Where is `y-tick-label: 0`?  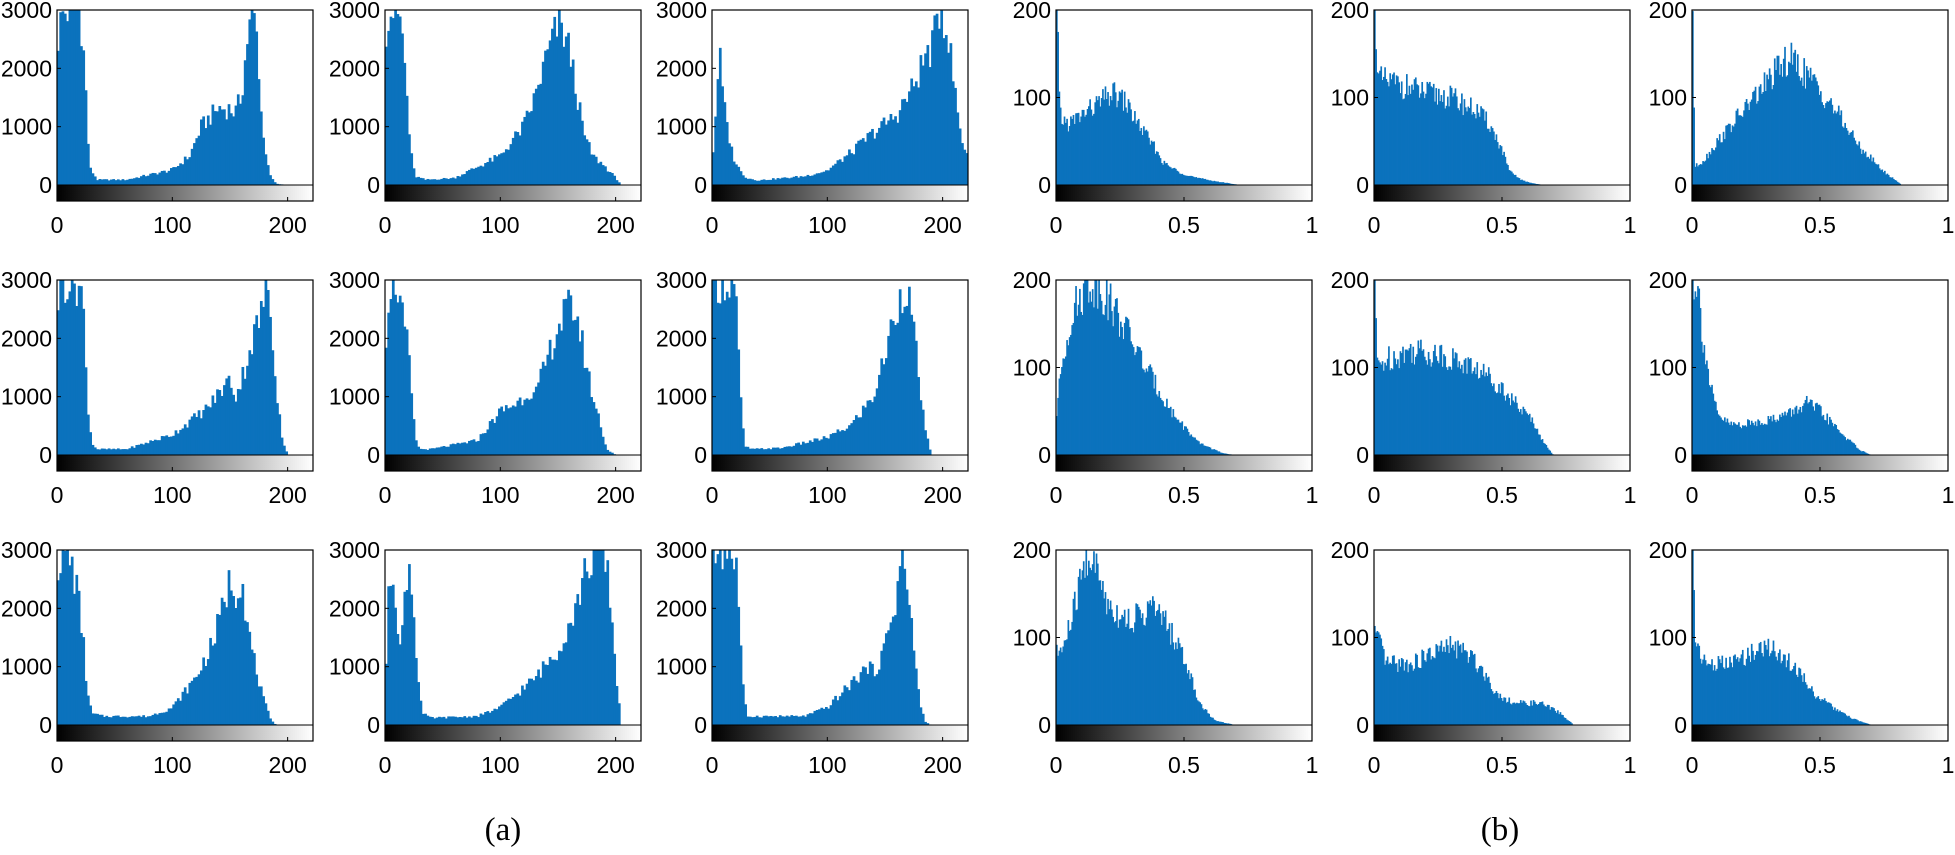
y-tick-label: 0 is located at coordinates (700, 185).